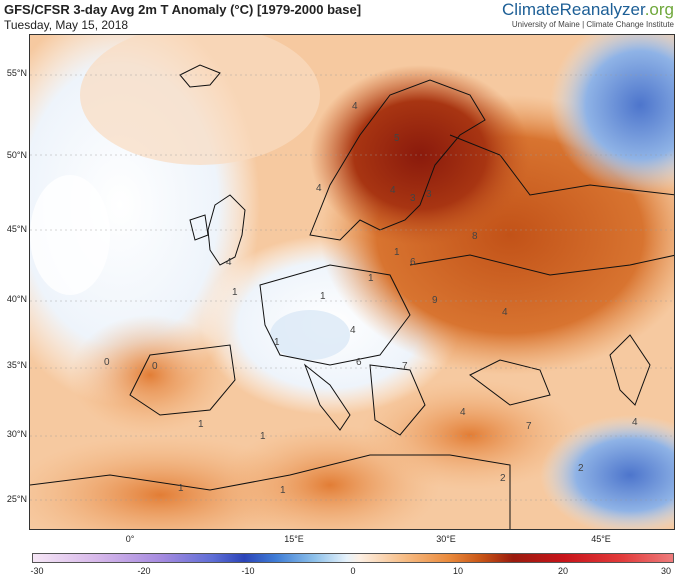  I want to click on iceland-outline, so click(200, 76).